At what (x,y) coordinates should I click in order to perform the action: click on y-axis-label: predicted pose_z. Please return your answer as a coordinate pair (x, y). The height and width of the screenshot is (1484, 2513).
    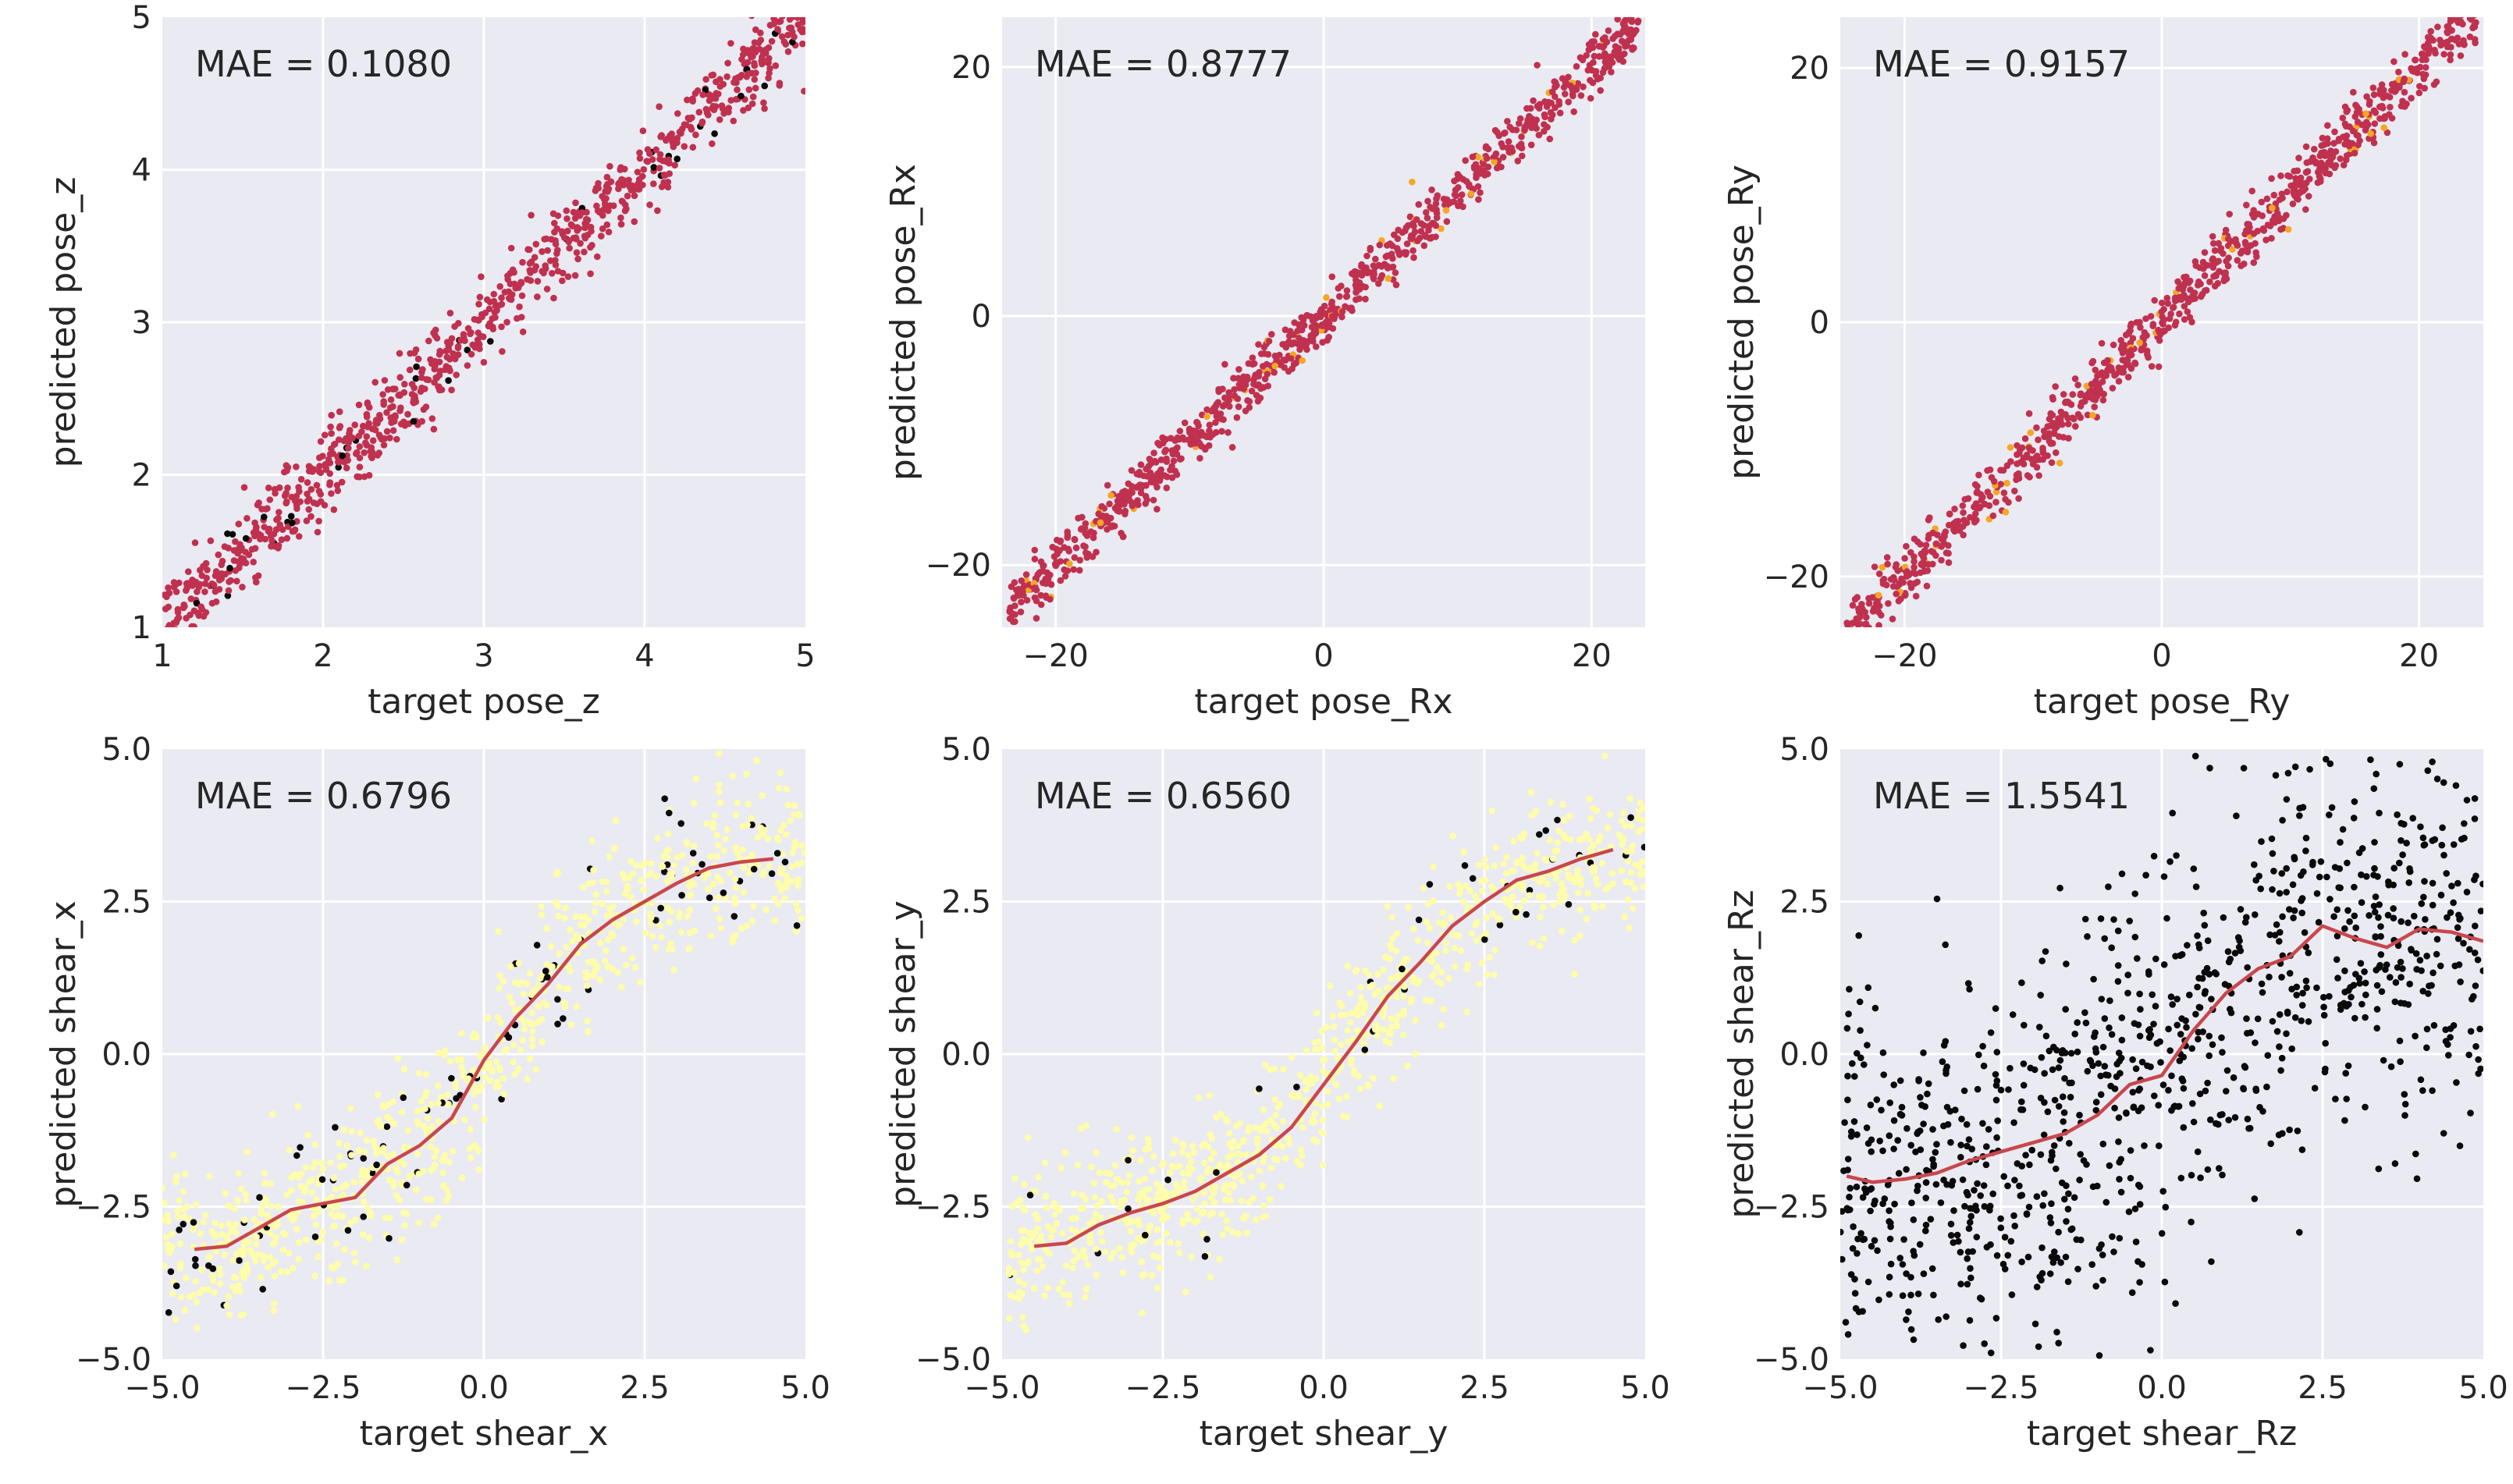
    Looking at the image, I should click on (64, 322).